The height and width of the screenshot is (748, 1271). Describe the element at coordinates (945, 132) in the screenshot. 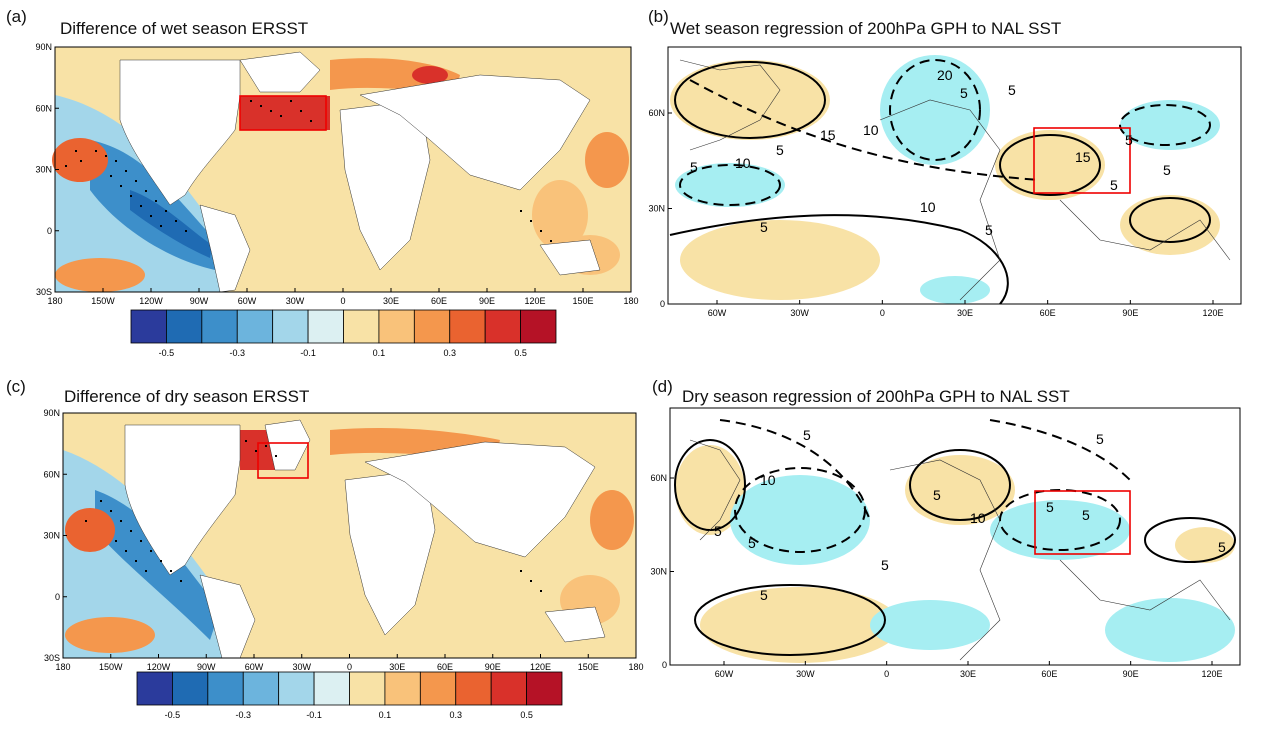

I see `negative-contours` at that location.